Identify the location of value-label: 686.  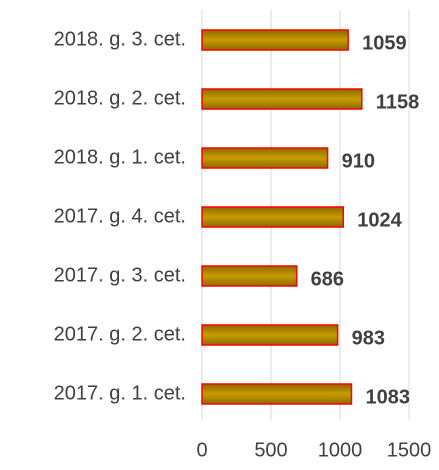
(327, 279).